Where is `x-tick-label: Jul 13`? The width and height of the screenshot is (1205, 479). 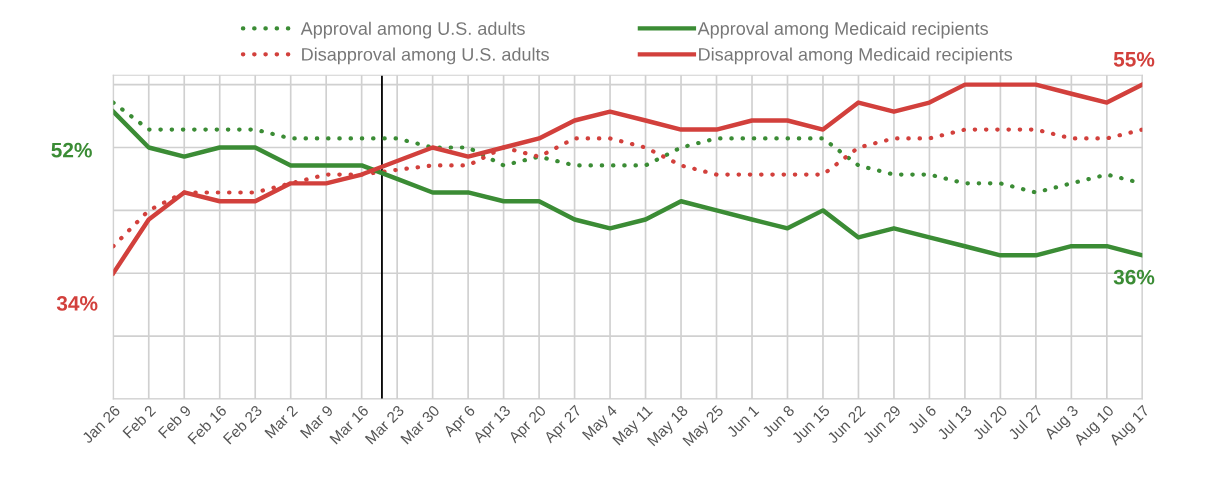
x-tick-label: Jul 13 is located at coordinates (954, 422).